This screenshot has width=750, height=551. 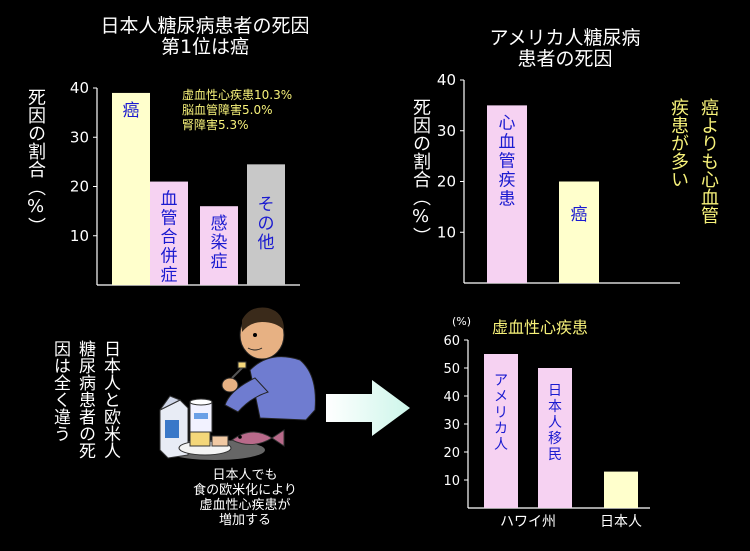 What do you see at coordinates (268, 364) in the screenshot?
I see `man-figure` at bounding box center [268, 364].